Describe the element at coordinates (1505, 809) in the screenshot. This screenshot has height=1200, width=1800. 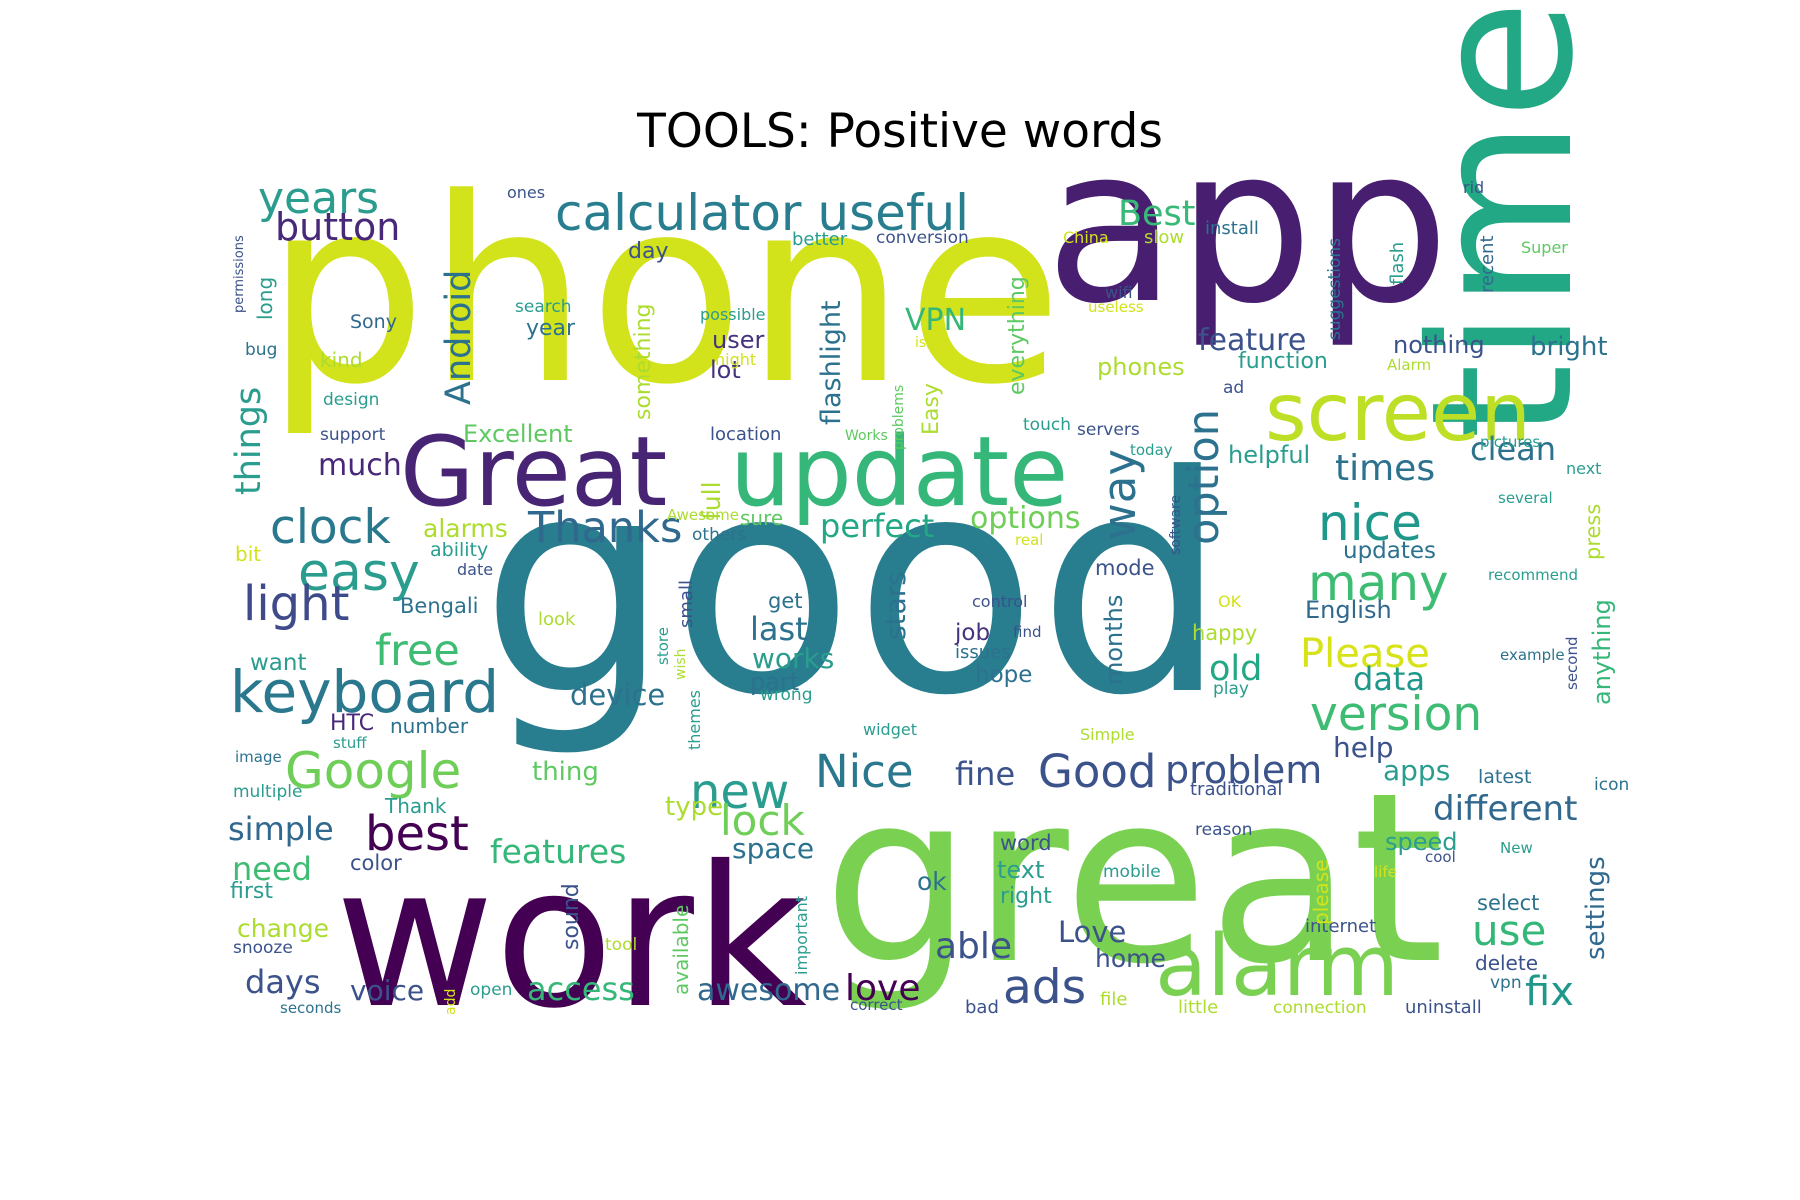
I see `word-different: different` at that location.